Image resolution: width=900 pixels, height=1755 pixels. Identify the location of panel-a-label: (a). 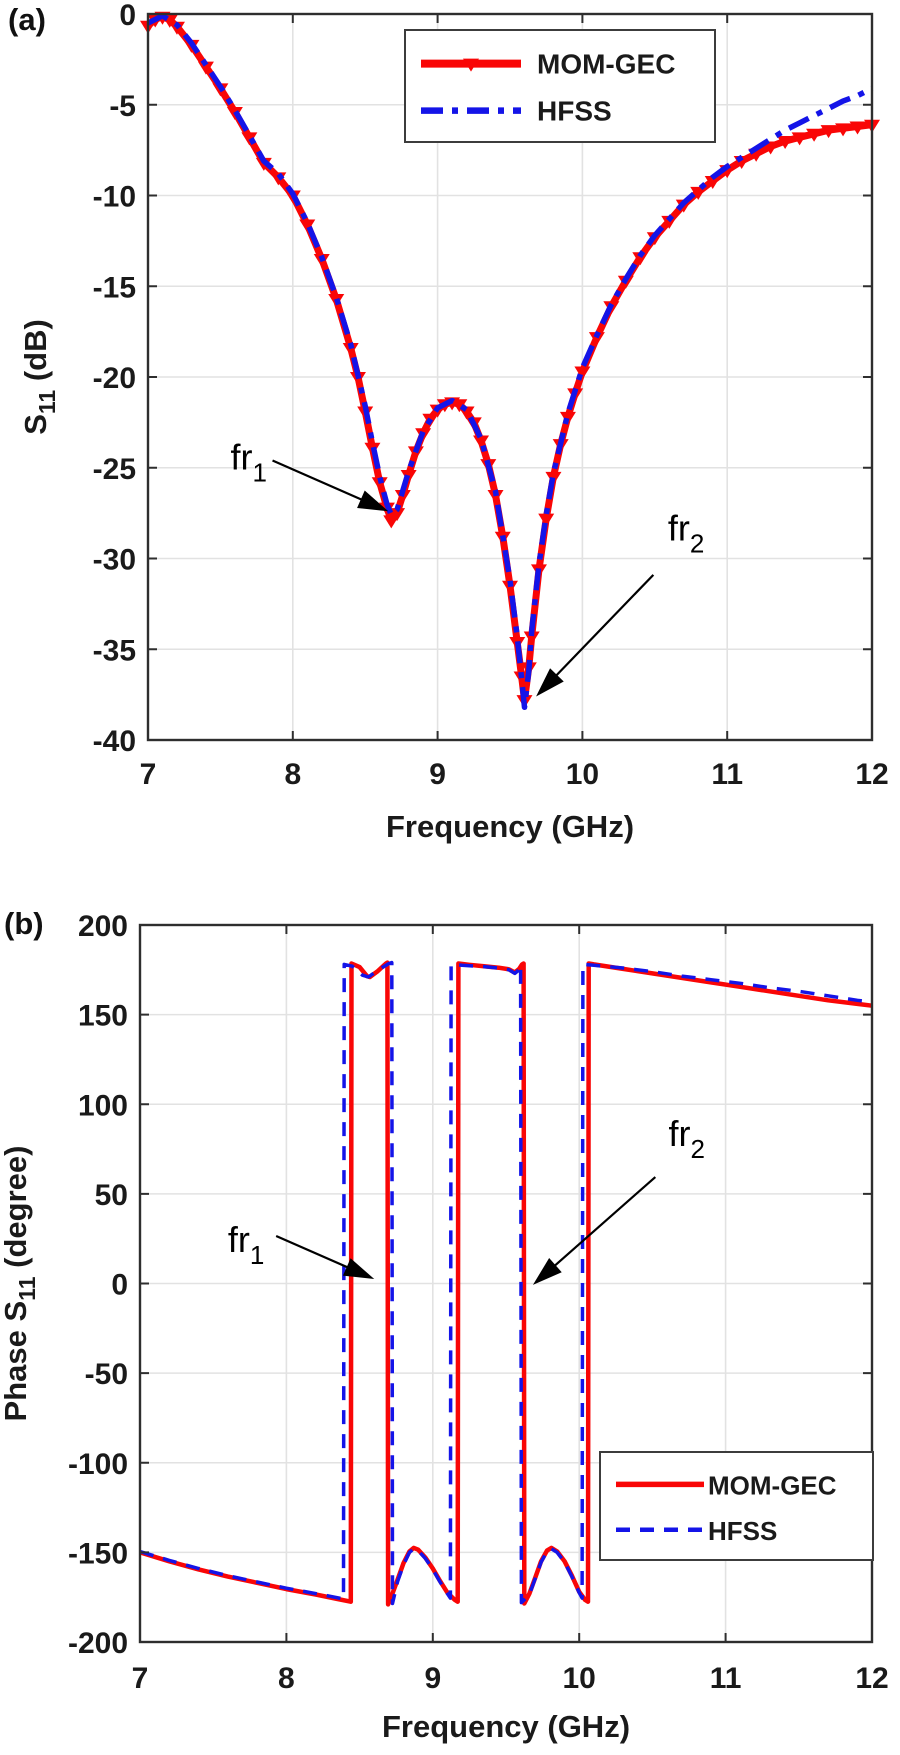
(27, 19).